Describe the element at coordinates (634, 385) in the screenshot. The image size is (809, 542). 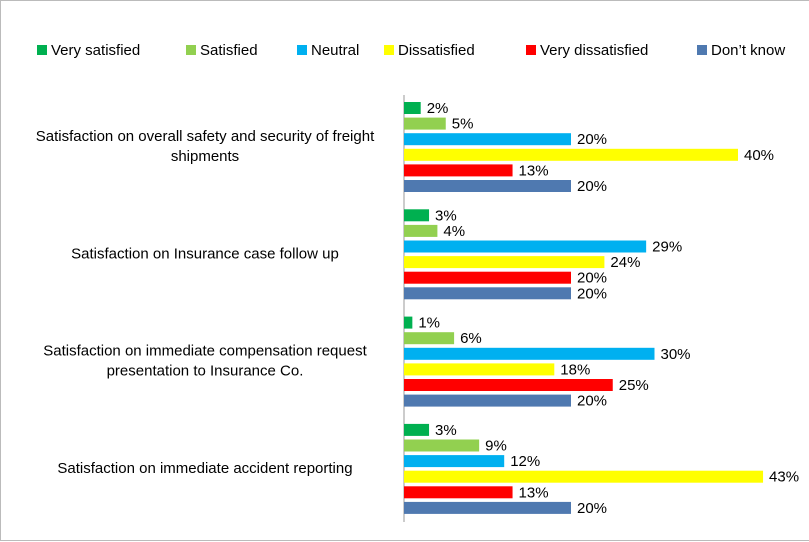
I see `data-label: 25%` at that location.